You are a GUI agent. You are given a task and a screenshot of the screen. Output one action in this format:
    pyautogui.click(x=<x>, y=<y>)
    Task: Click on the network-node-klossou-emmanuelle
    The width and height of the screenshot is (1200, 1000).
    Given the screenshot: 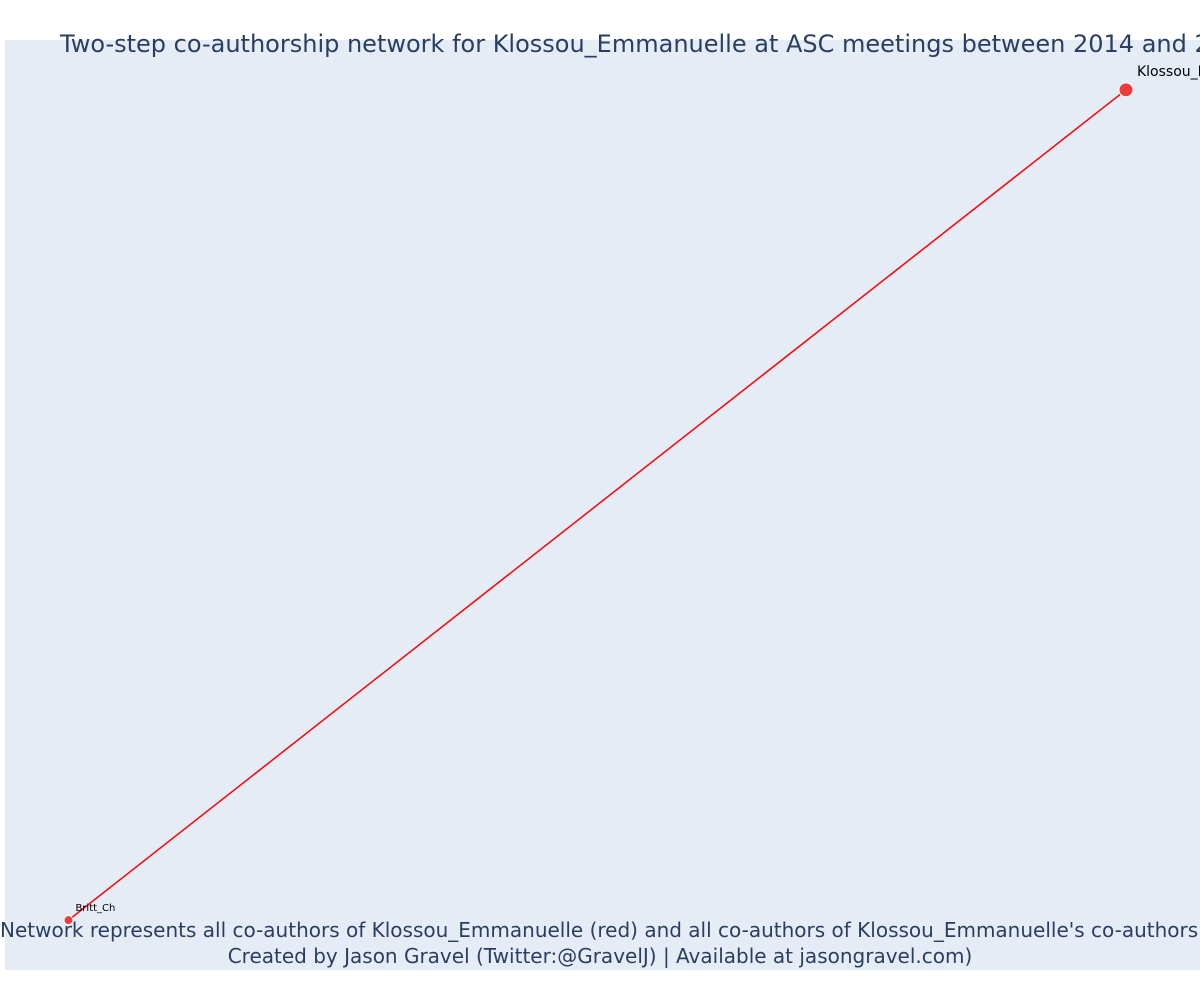 What is the action you would take?
    pyautogui.click(x=1126, y=90)
    